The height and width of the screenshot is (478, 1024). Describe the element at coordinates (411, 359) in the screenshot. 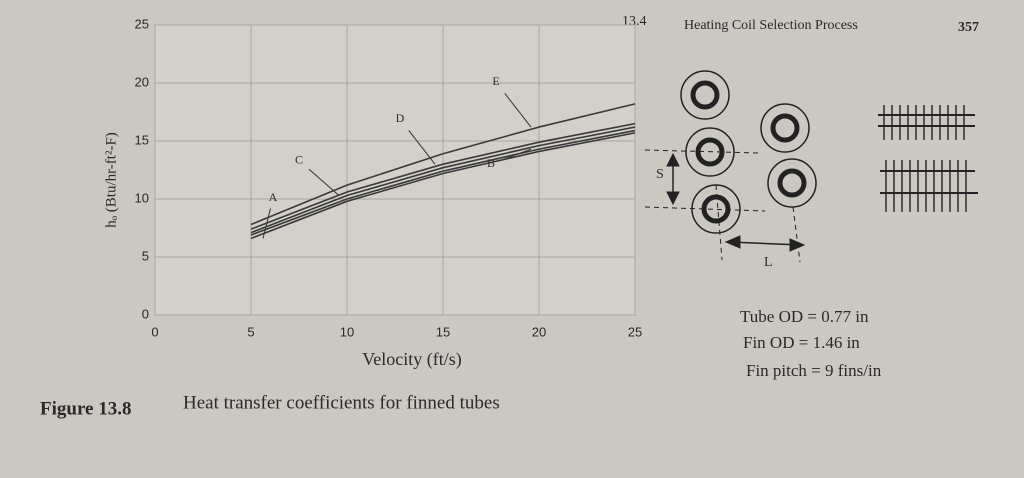

I see `x-axis-label: Velocity (ft/s)` at that location.